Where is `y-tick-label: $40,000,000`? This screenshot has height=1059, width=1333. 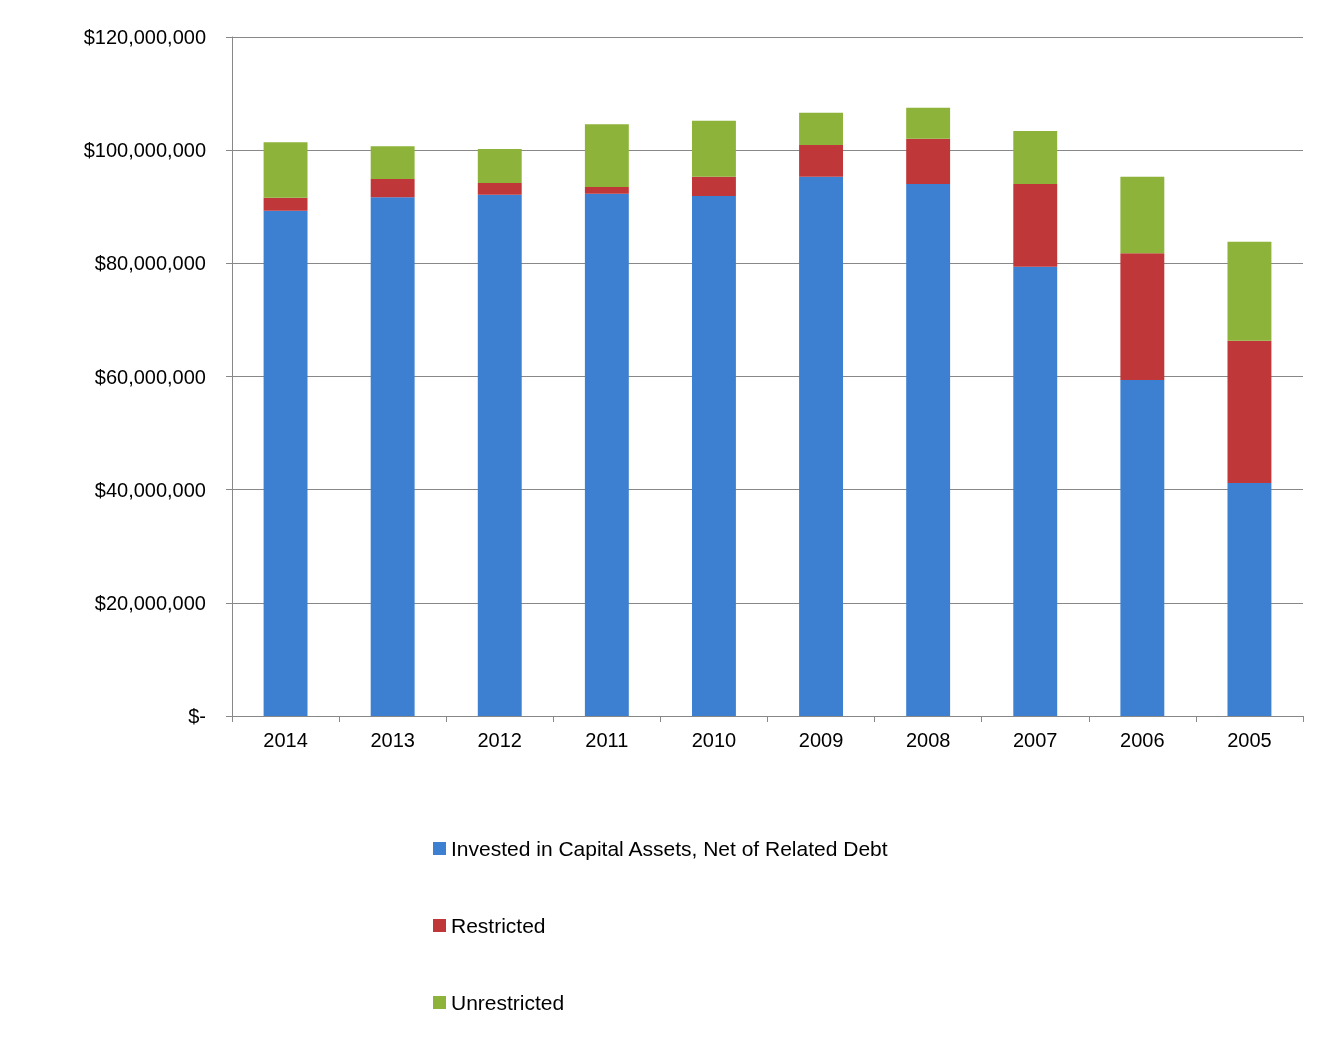 y-tick-label: $40,000,000 is located at coordinates (150, 489).